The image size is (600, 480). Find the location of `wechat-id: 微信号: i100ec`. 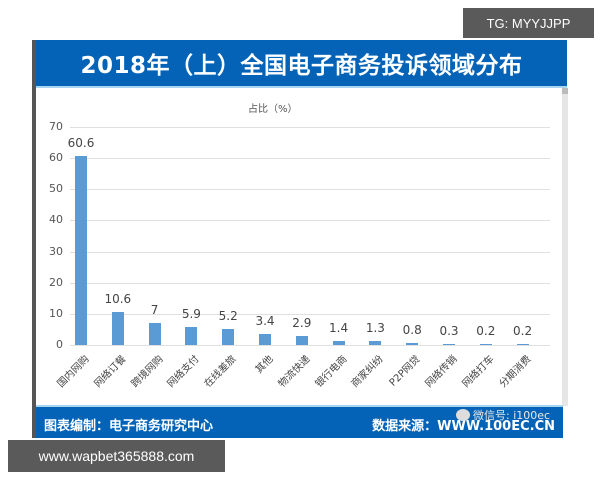

wechat-id: 微信号: i100ec is located at coordinates (512, 415).